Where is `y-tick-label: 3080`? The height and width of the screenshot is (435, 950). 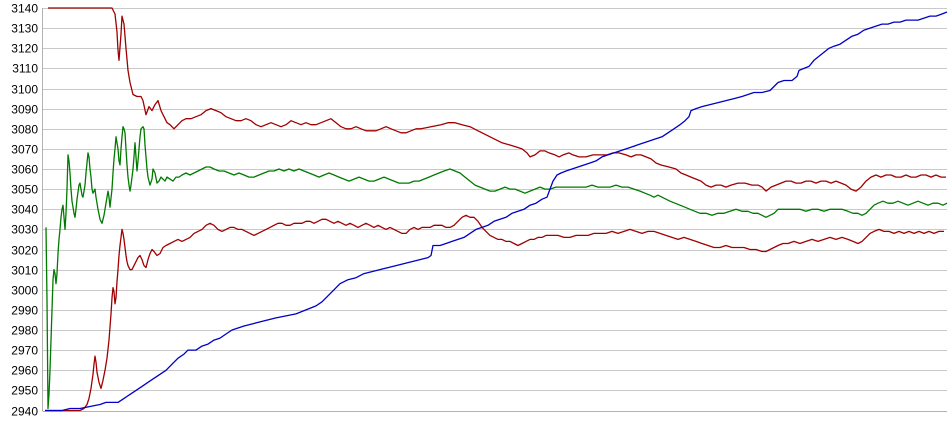 y-tick-label: 3080 is located at coordinates (24, 130).